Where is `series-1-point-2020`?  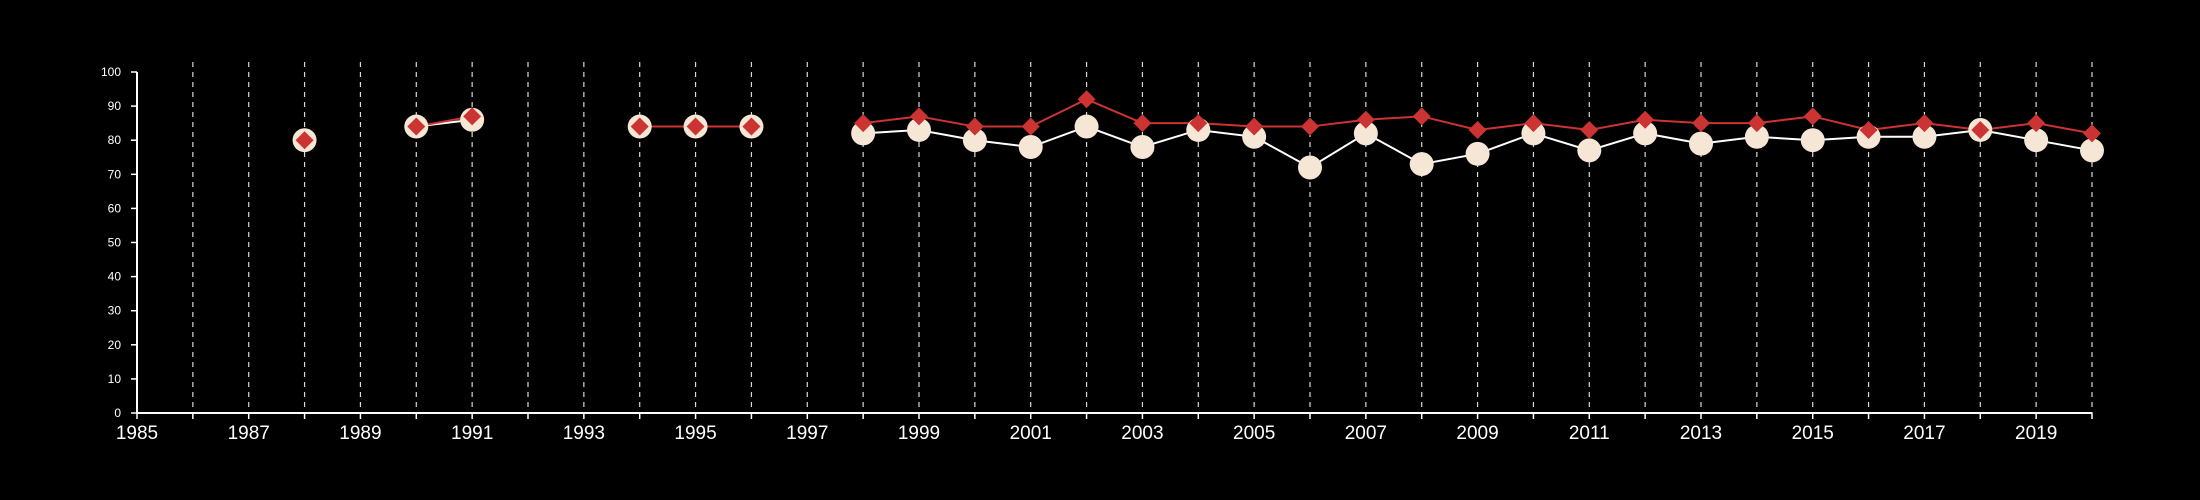
series-1-point-2020 is located at coordinates (2092, 133).